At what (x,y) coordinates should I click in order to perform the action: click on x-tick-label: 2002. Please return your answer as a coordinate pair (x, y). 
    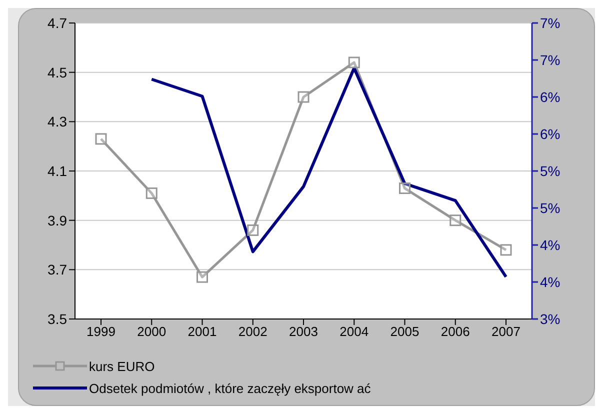
    Looking at the image, I should click on (253, 332).